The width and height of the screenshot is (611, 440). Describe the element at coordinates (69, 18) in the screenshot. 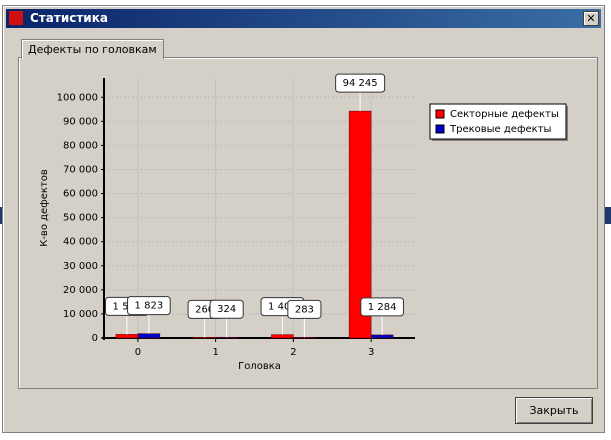

I see `window-title: Статистика` at that location.